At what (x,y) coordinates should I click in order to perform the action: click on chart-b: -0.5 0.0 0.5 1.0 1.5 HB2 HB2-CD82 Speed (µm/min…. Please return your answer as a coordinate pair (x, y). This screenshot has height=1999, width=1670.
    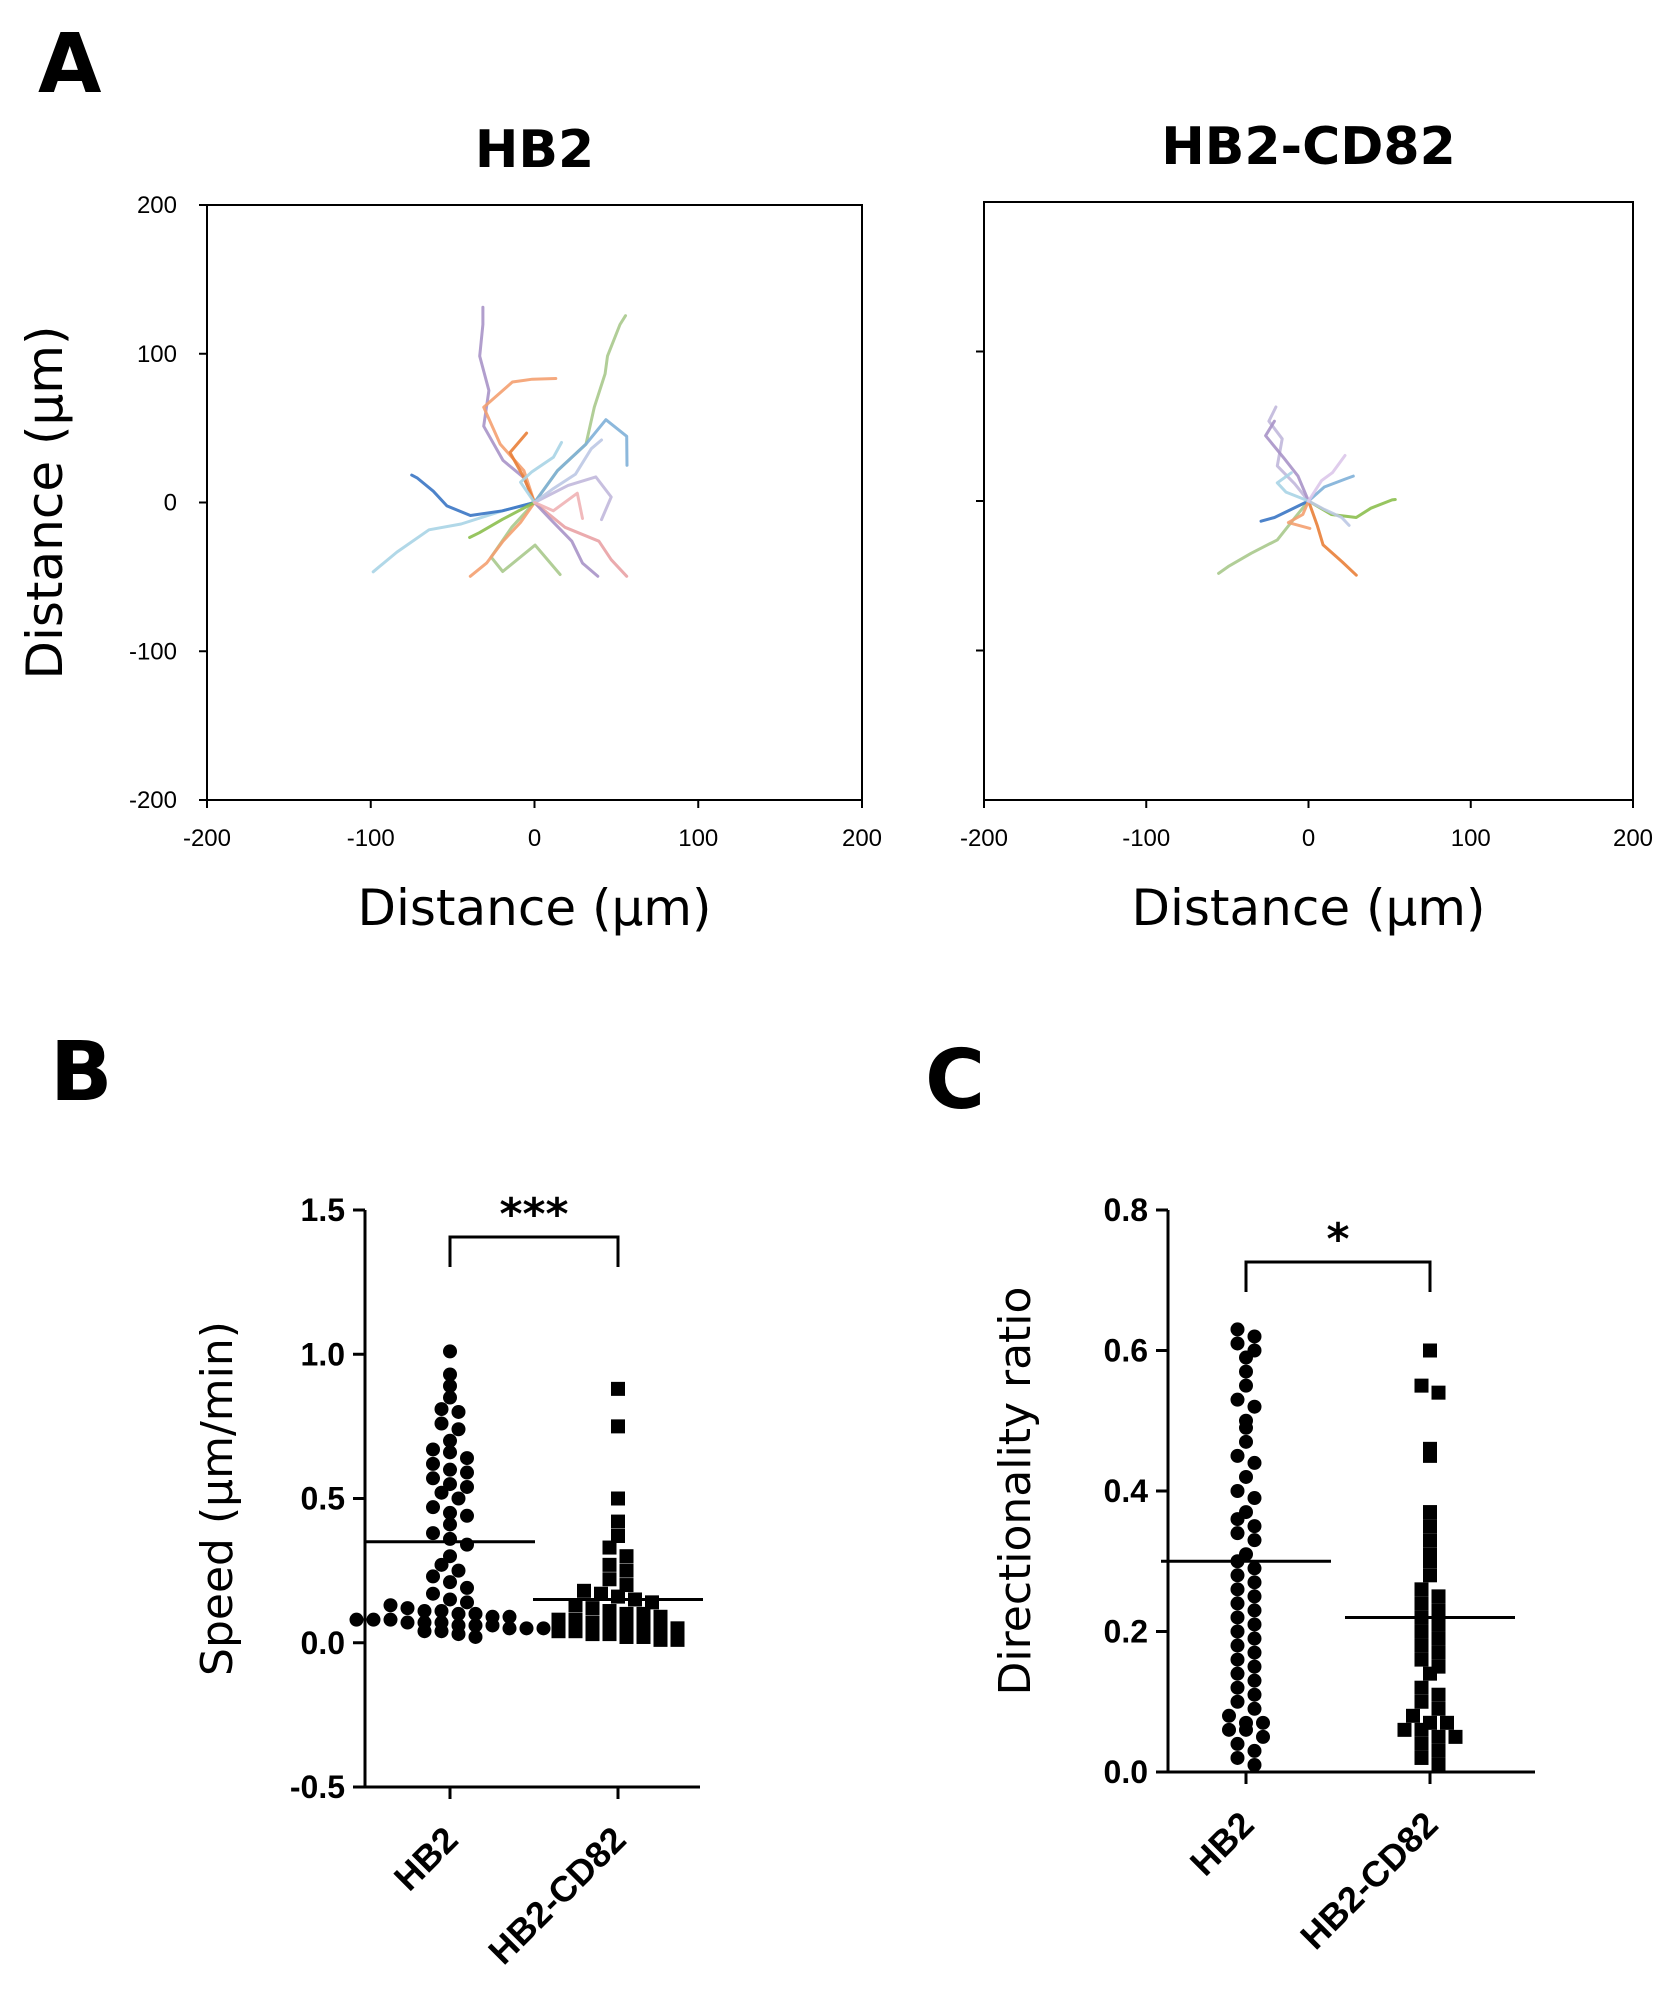
    Looking at the image, I should click on (447, 1580).